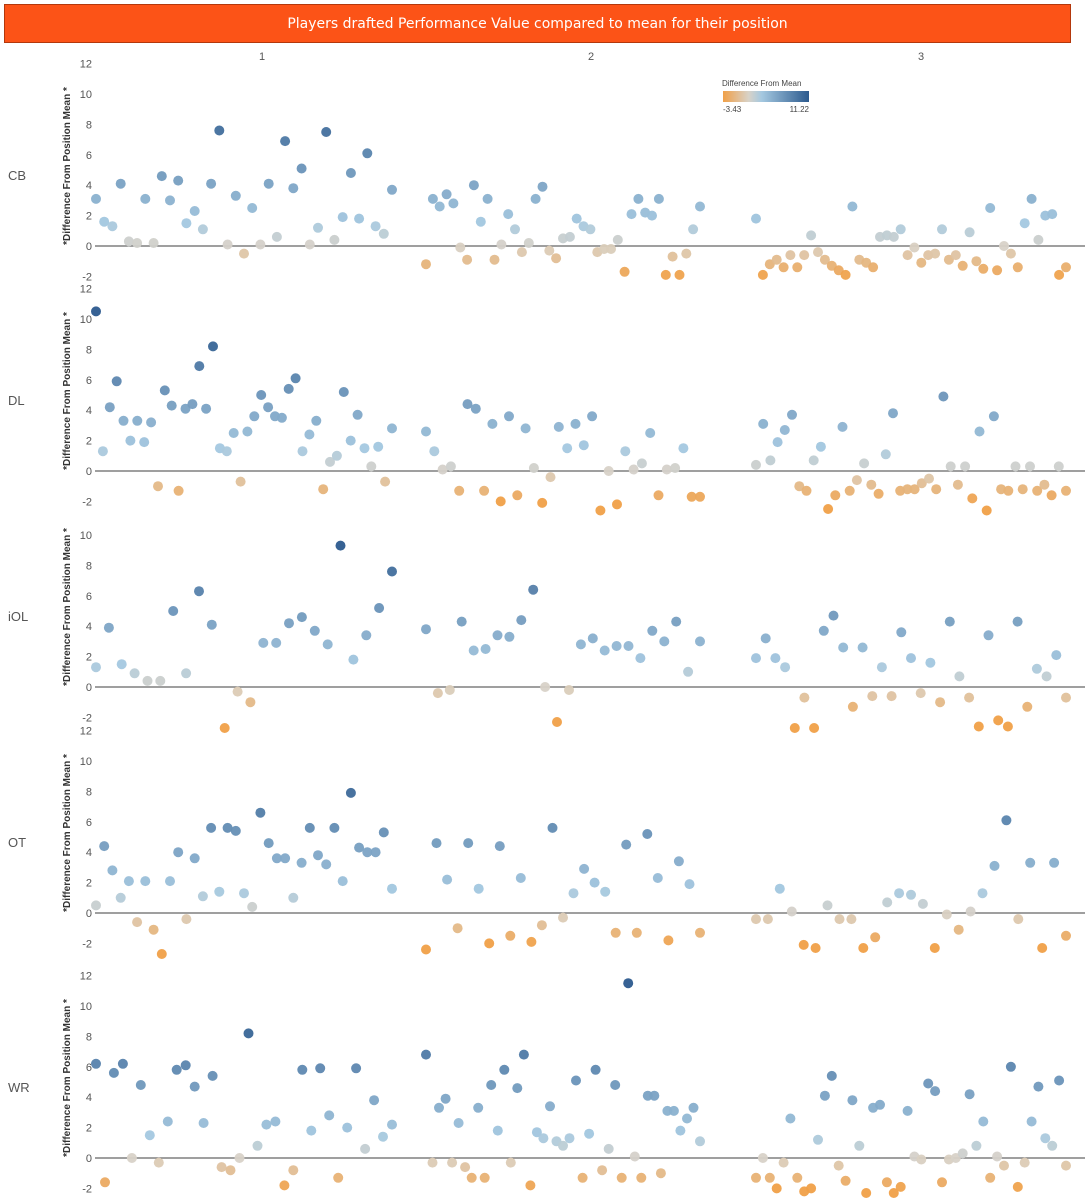 The height and width of the screenshot is (1200, 1090). I want to click on y-tick-label: 6, so click(89, 156).